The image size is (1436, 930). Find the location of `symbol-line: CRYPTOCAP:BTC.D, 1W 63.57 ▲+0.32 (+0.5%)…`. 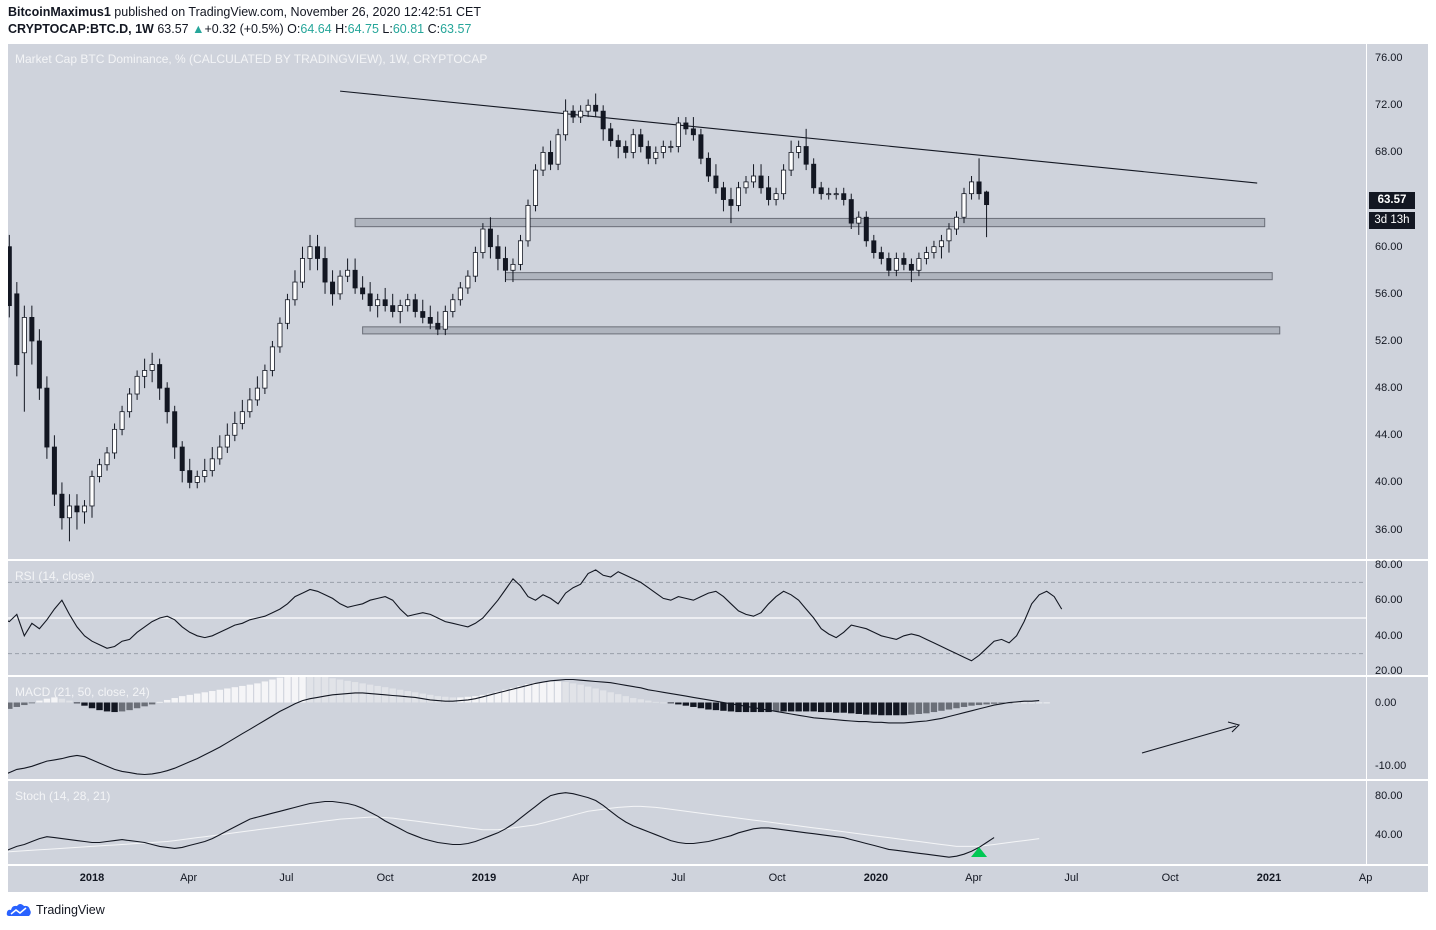

symbol-line: CRYPTOCAP:BTC.D, 1W 63.57 ▲+0.32 (+0.5%)… is located at coordinates (239, 29).